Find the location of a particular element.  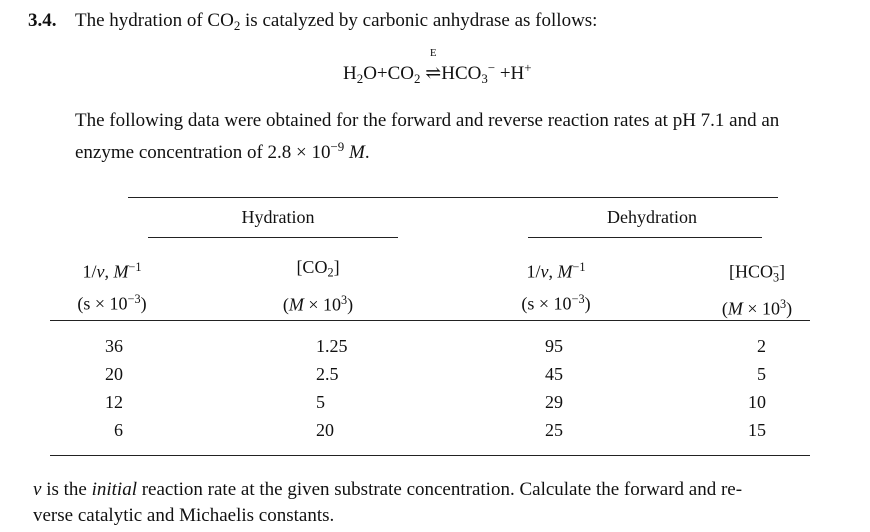

text: initial is located at coordinates (114, 489).